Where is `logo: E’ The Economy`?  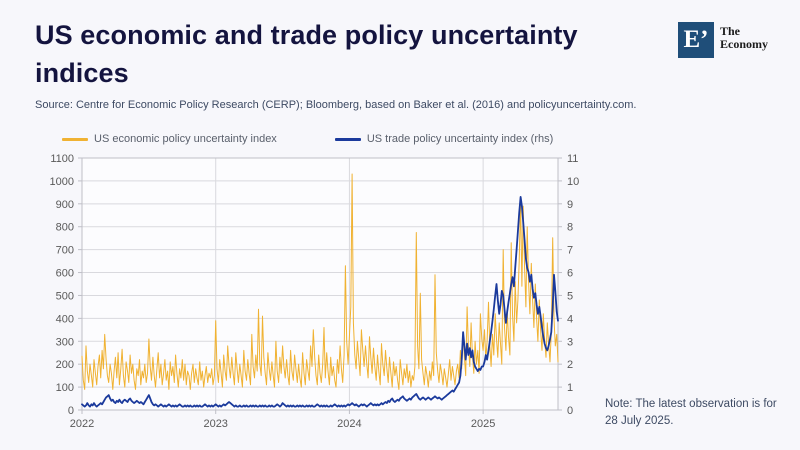
logo: E’ The Economy is located at coordinates (723, 40).